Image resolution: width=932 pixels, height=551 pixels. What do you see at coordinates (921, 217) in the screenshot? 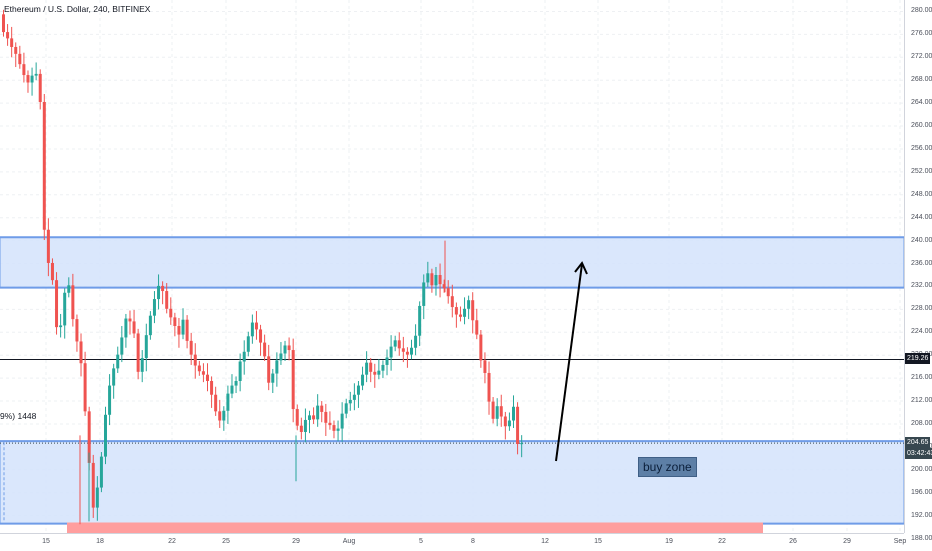
I see `price-tick-label: 244.00` at bounding box center [921, 217].